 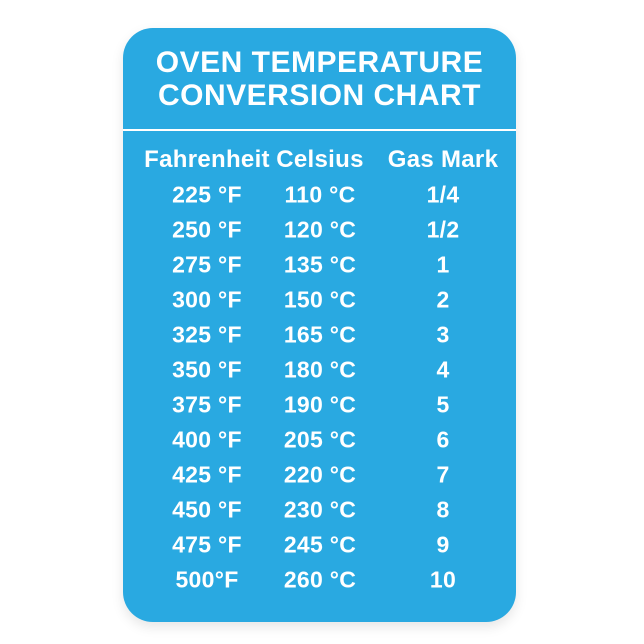 I want to click on column-header-gas-mark: Gas Mark, so click(x=443, y=159).